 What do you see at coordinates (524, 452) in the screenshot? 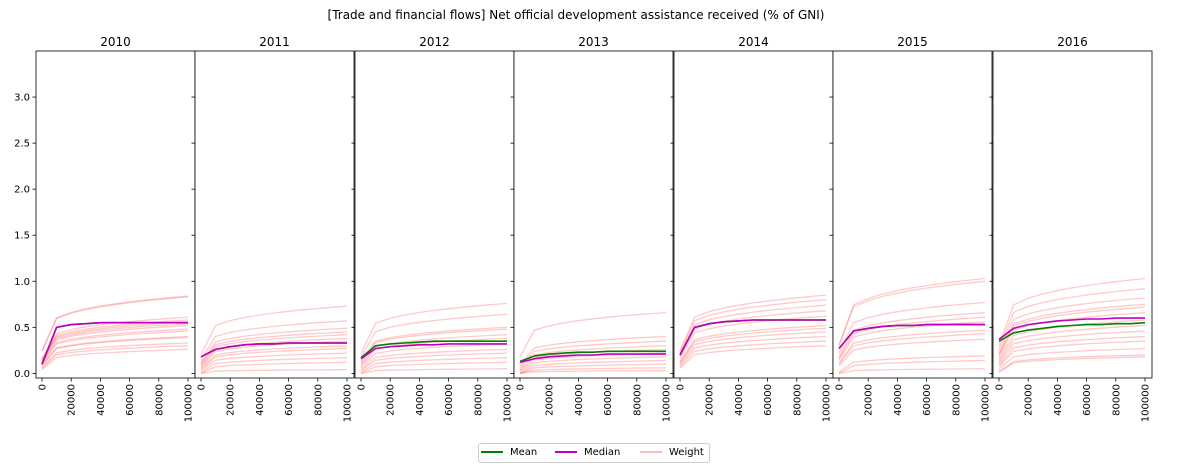
I see `legend-label-mean: Mean` at bounding box center [524, 452].